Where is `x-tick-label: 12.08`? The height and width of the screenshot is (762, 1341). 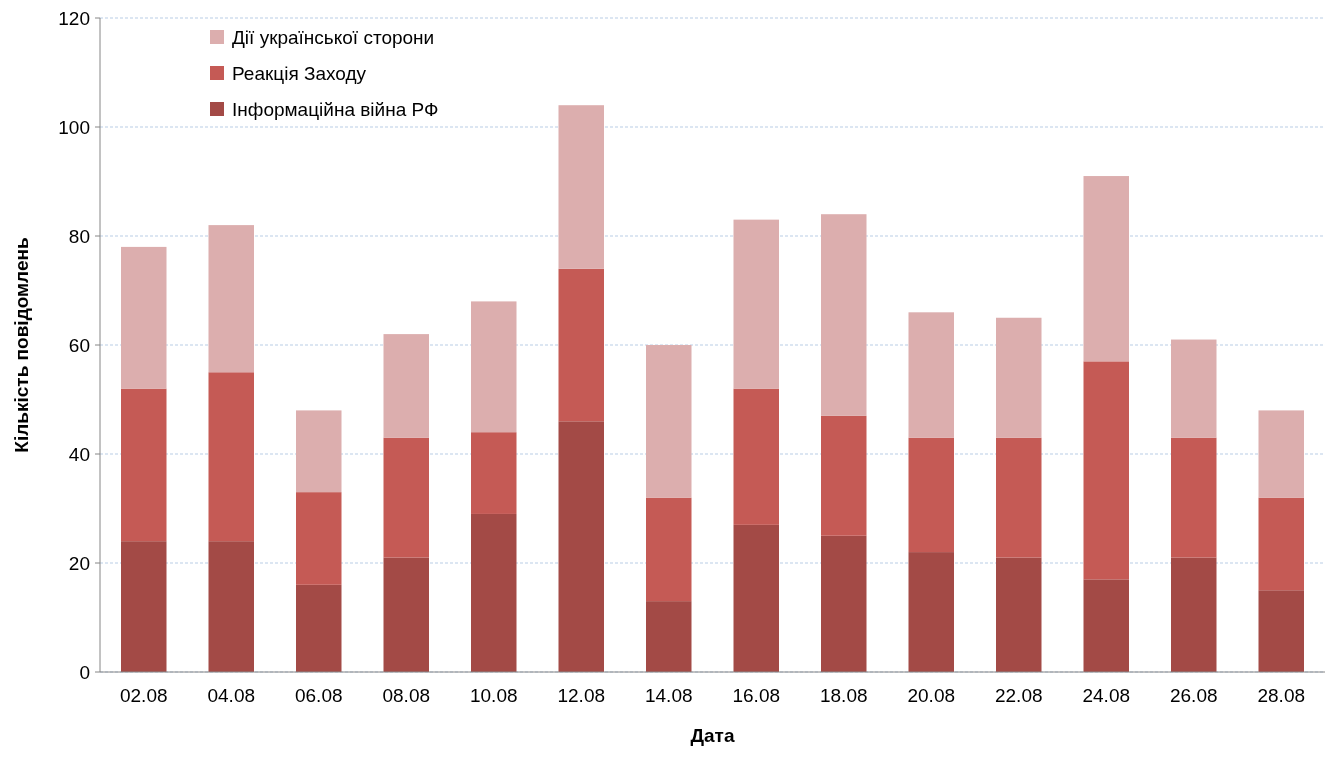
x-tick-label: 12.08 is located at coordinates (581, 695).